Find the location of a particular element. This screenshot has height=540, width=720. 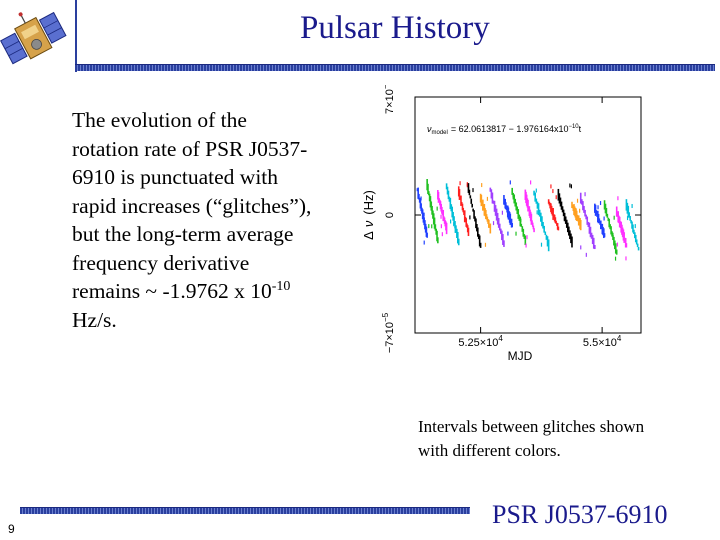

x-tick-label: 5.25×10⁴ is located at coordinates (480, 341).